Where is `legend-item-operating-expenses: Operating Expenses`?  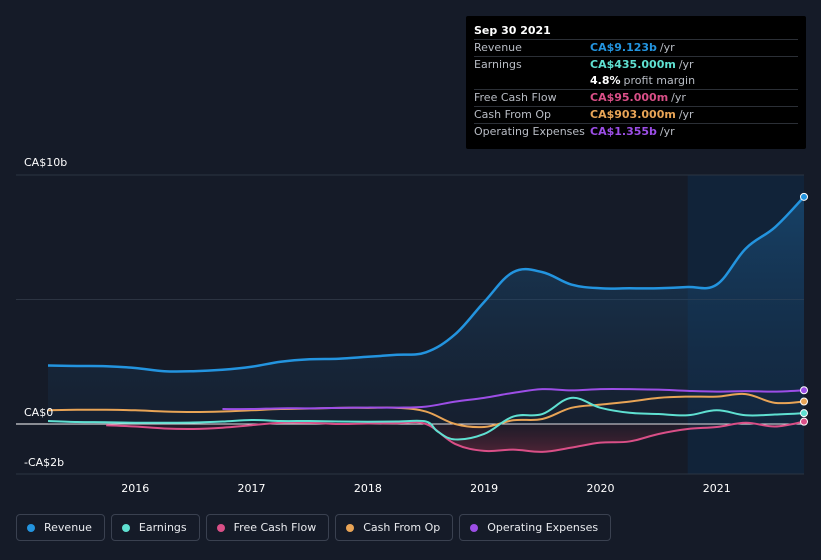
legend-item-operating-expenses: Operating Expenses is located at coordinates (535, 527).